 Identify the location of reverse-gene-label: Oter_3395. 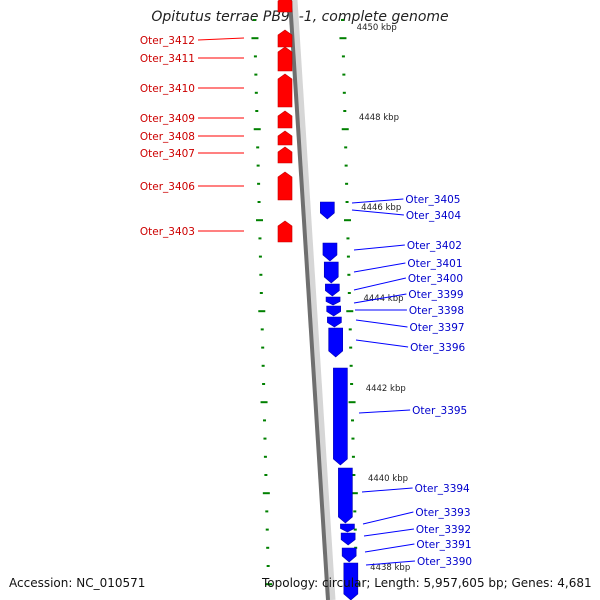
(439, 411).